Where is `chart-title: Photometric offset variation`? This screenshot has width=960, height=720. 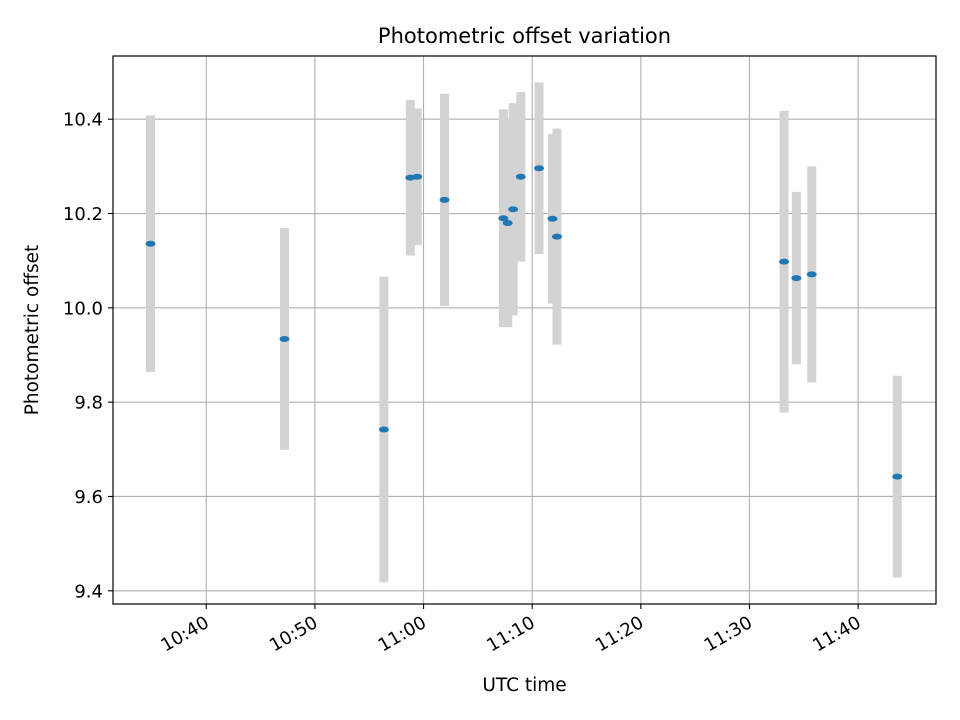
chart-title: Photometric offset variation is located at coordinates (524, 36).